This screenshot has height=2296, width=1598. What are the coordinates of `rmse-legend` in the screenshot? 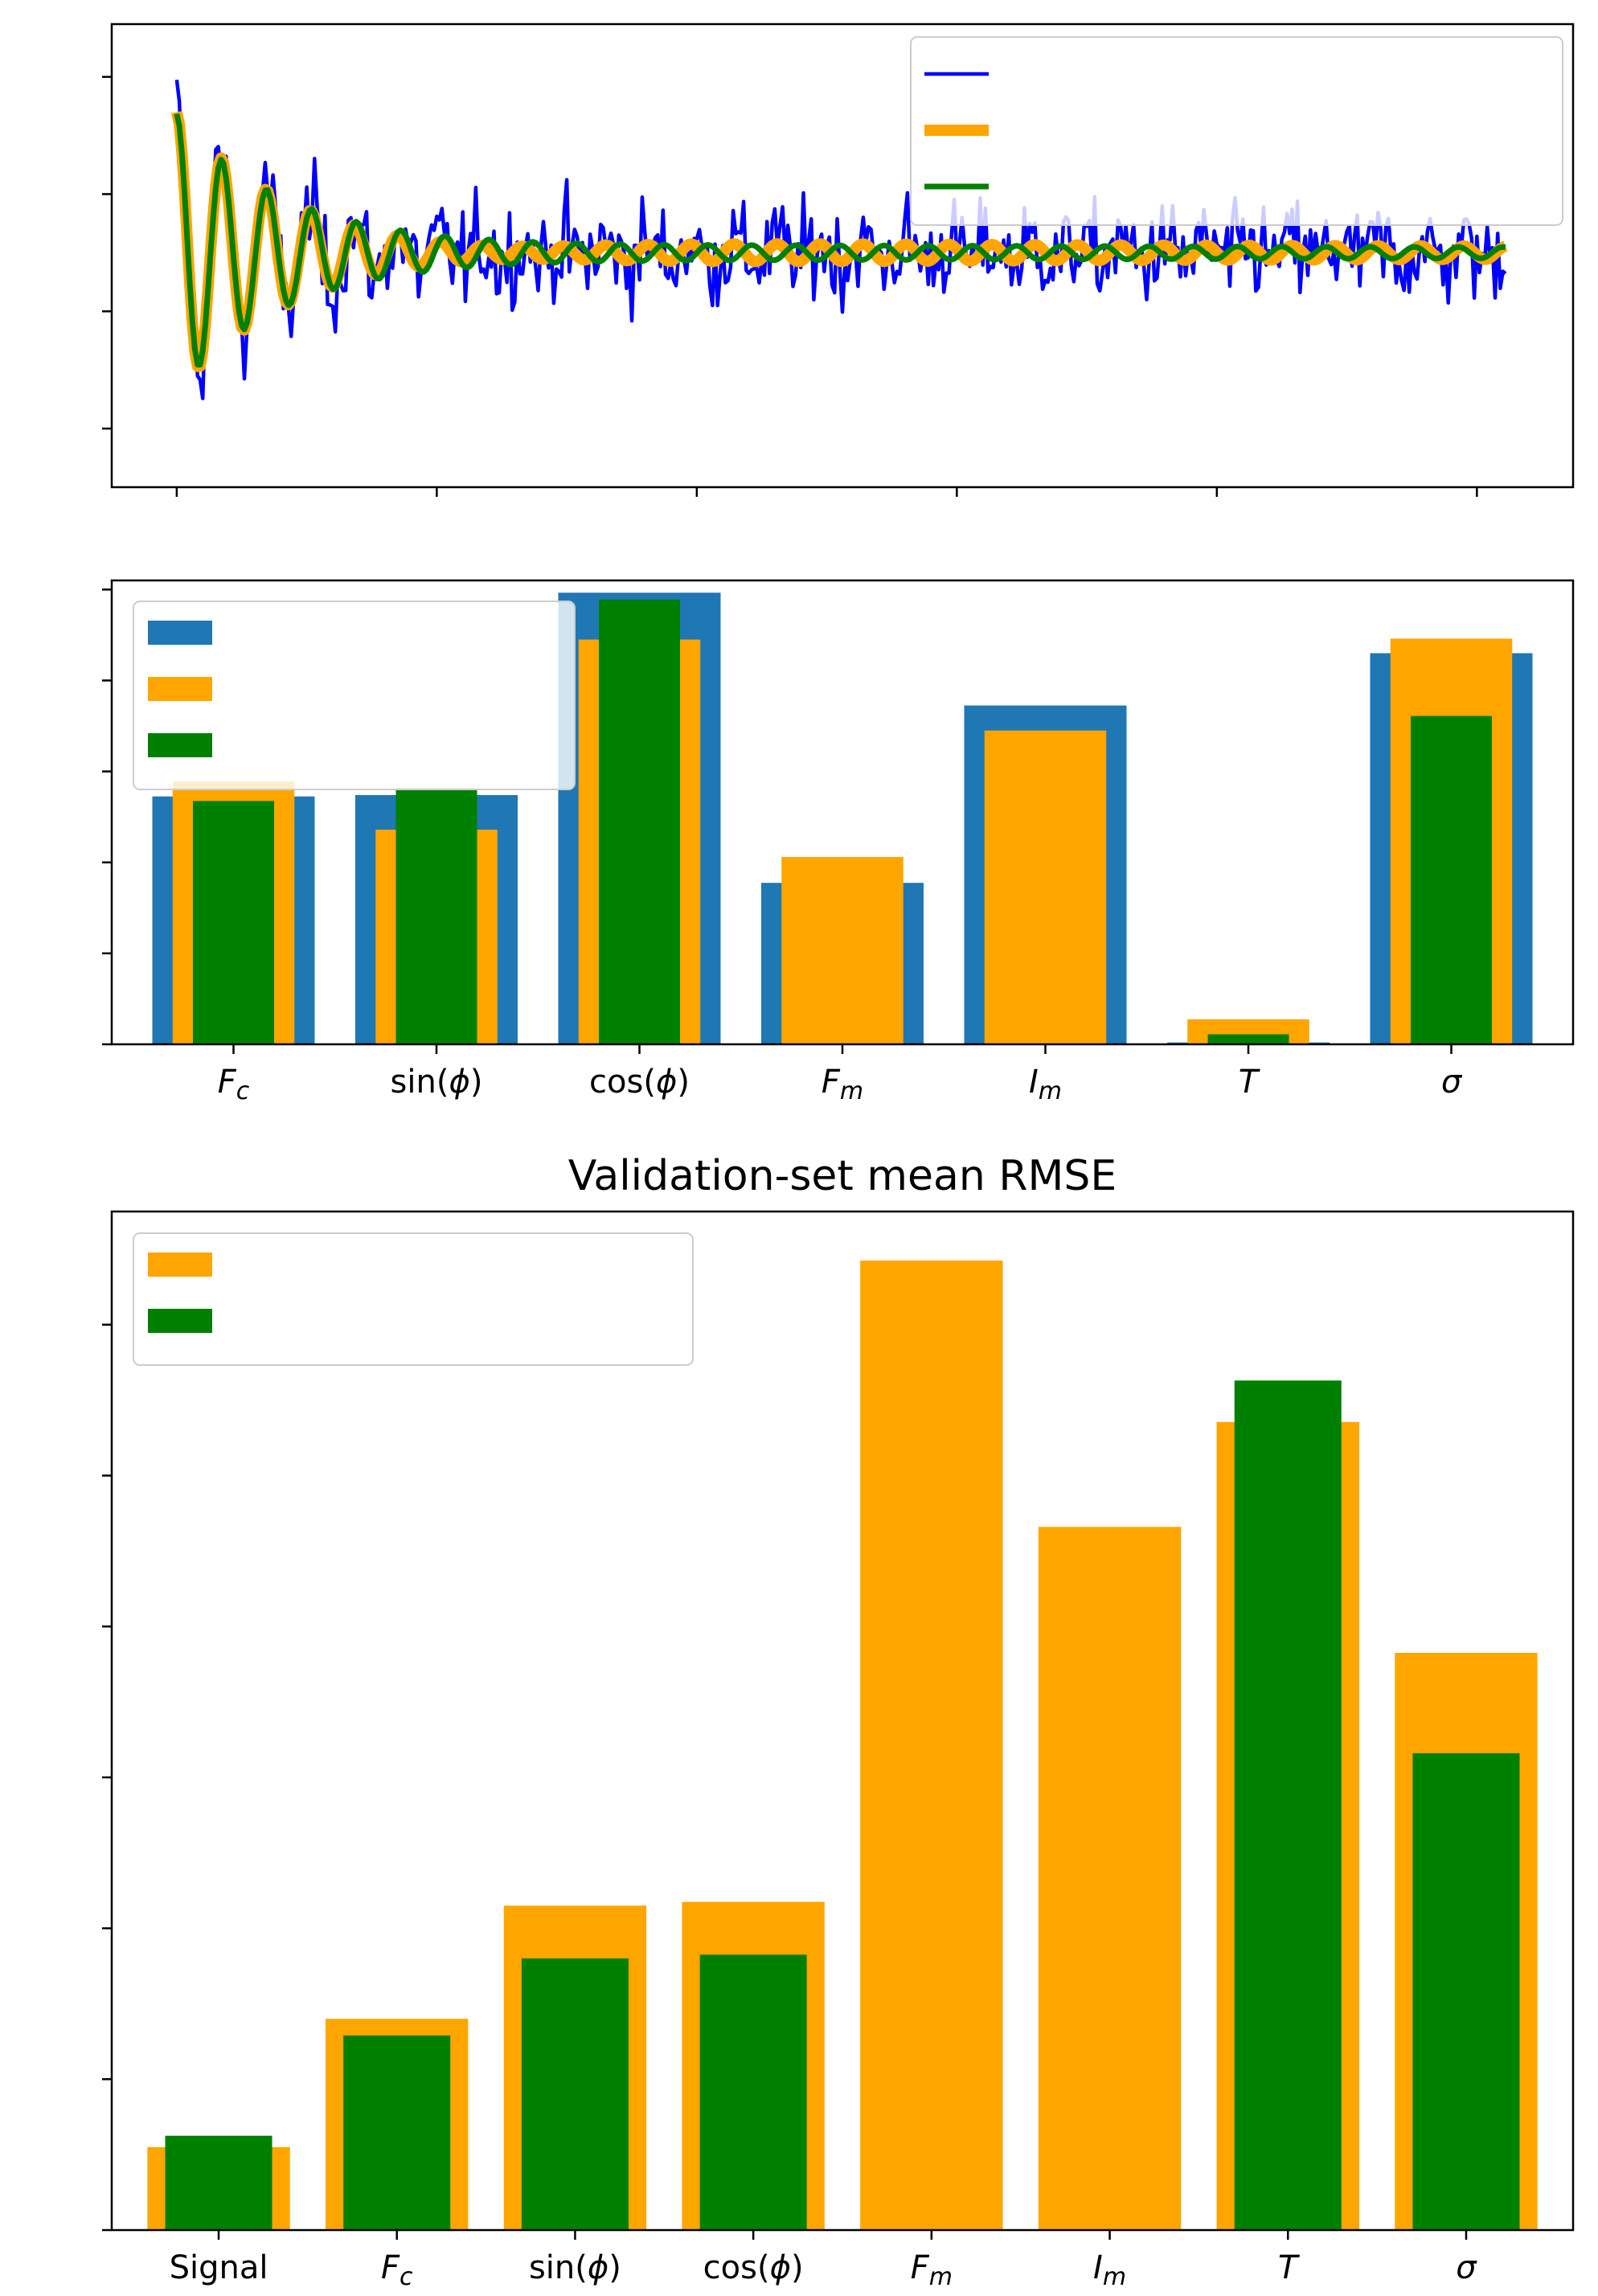 It's located at (413, 1299).